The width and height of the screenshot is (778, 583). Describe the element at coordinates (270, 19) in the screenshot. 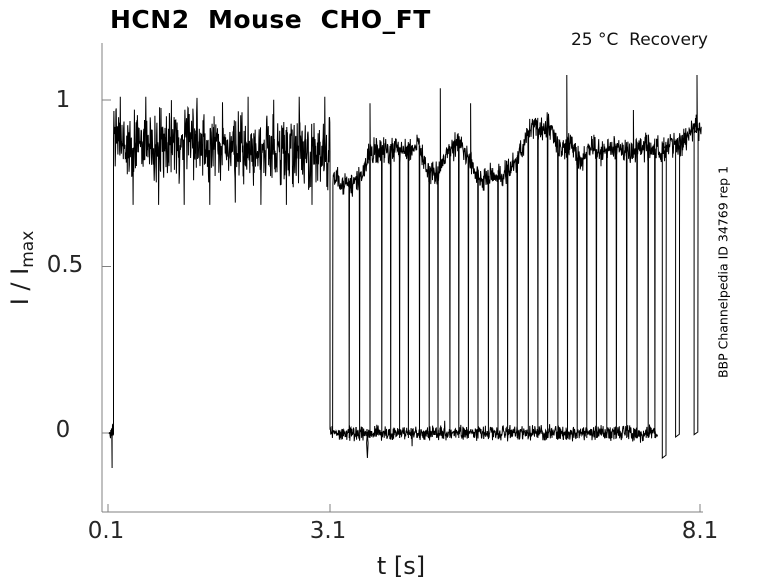

I see `chart-title: HCN2 Mouse CHO_FT` at that location.